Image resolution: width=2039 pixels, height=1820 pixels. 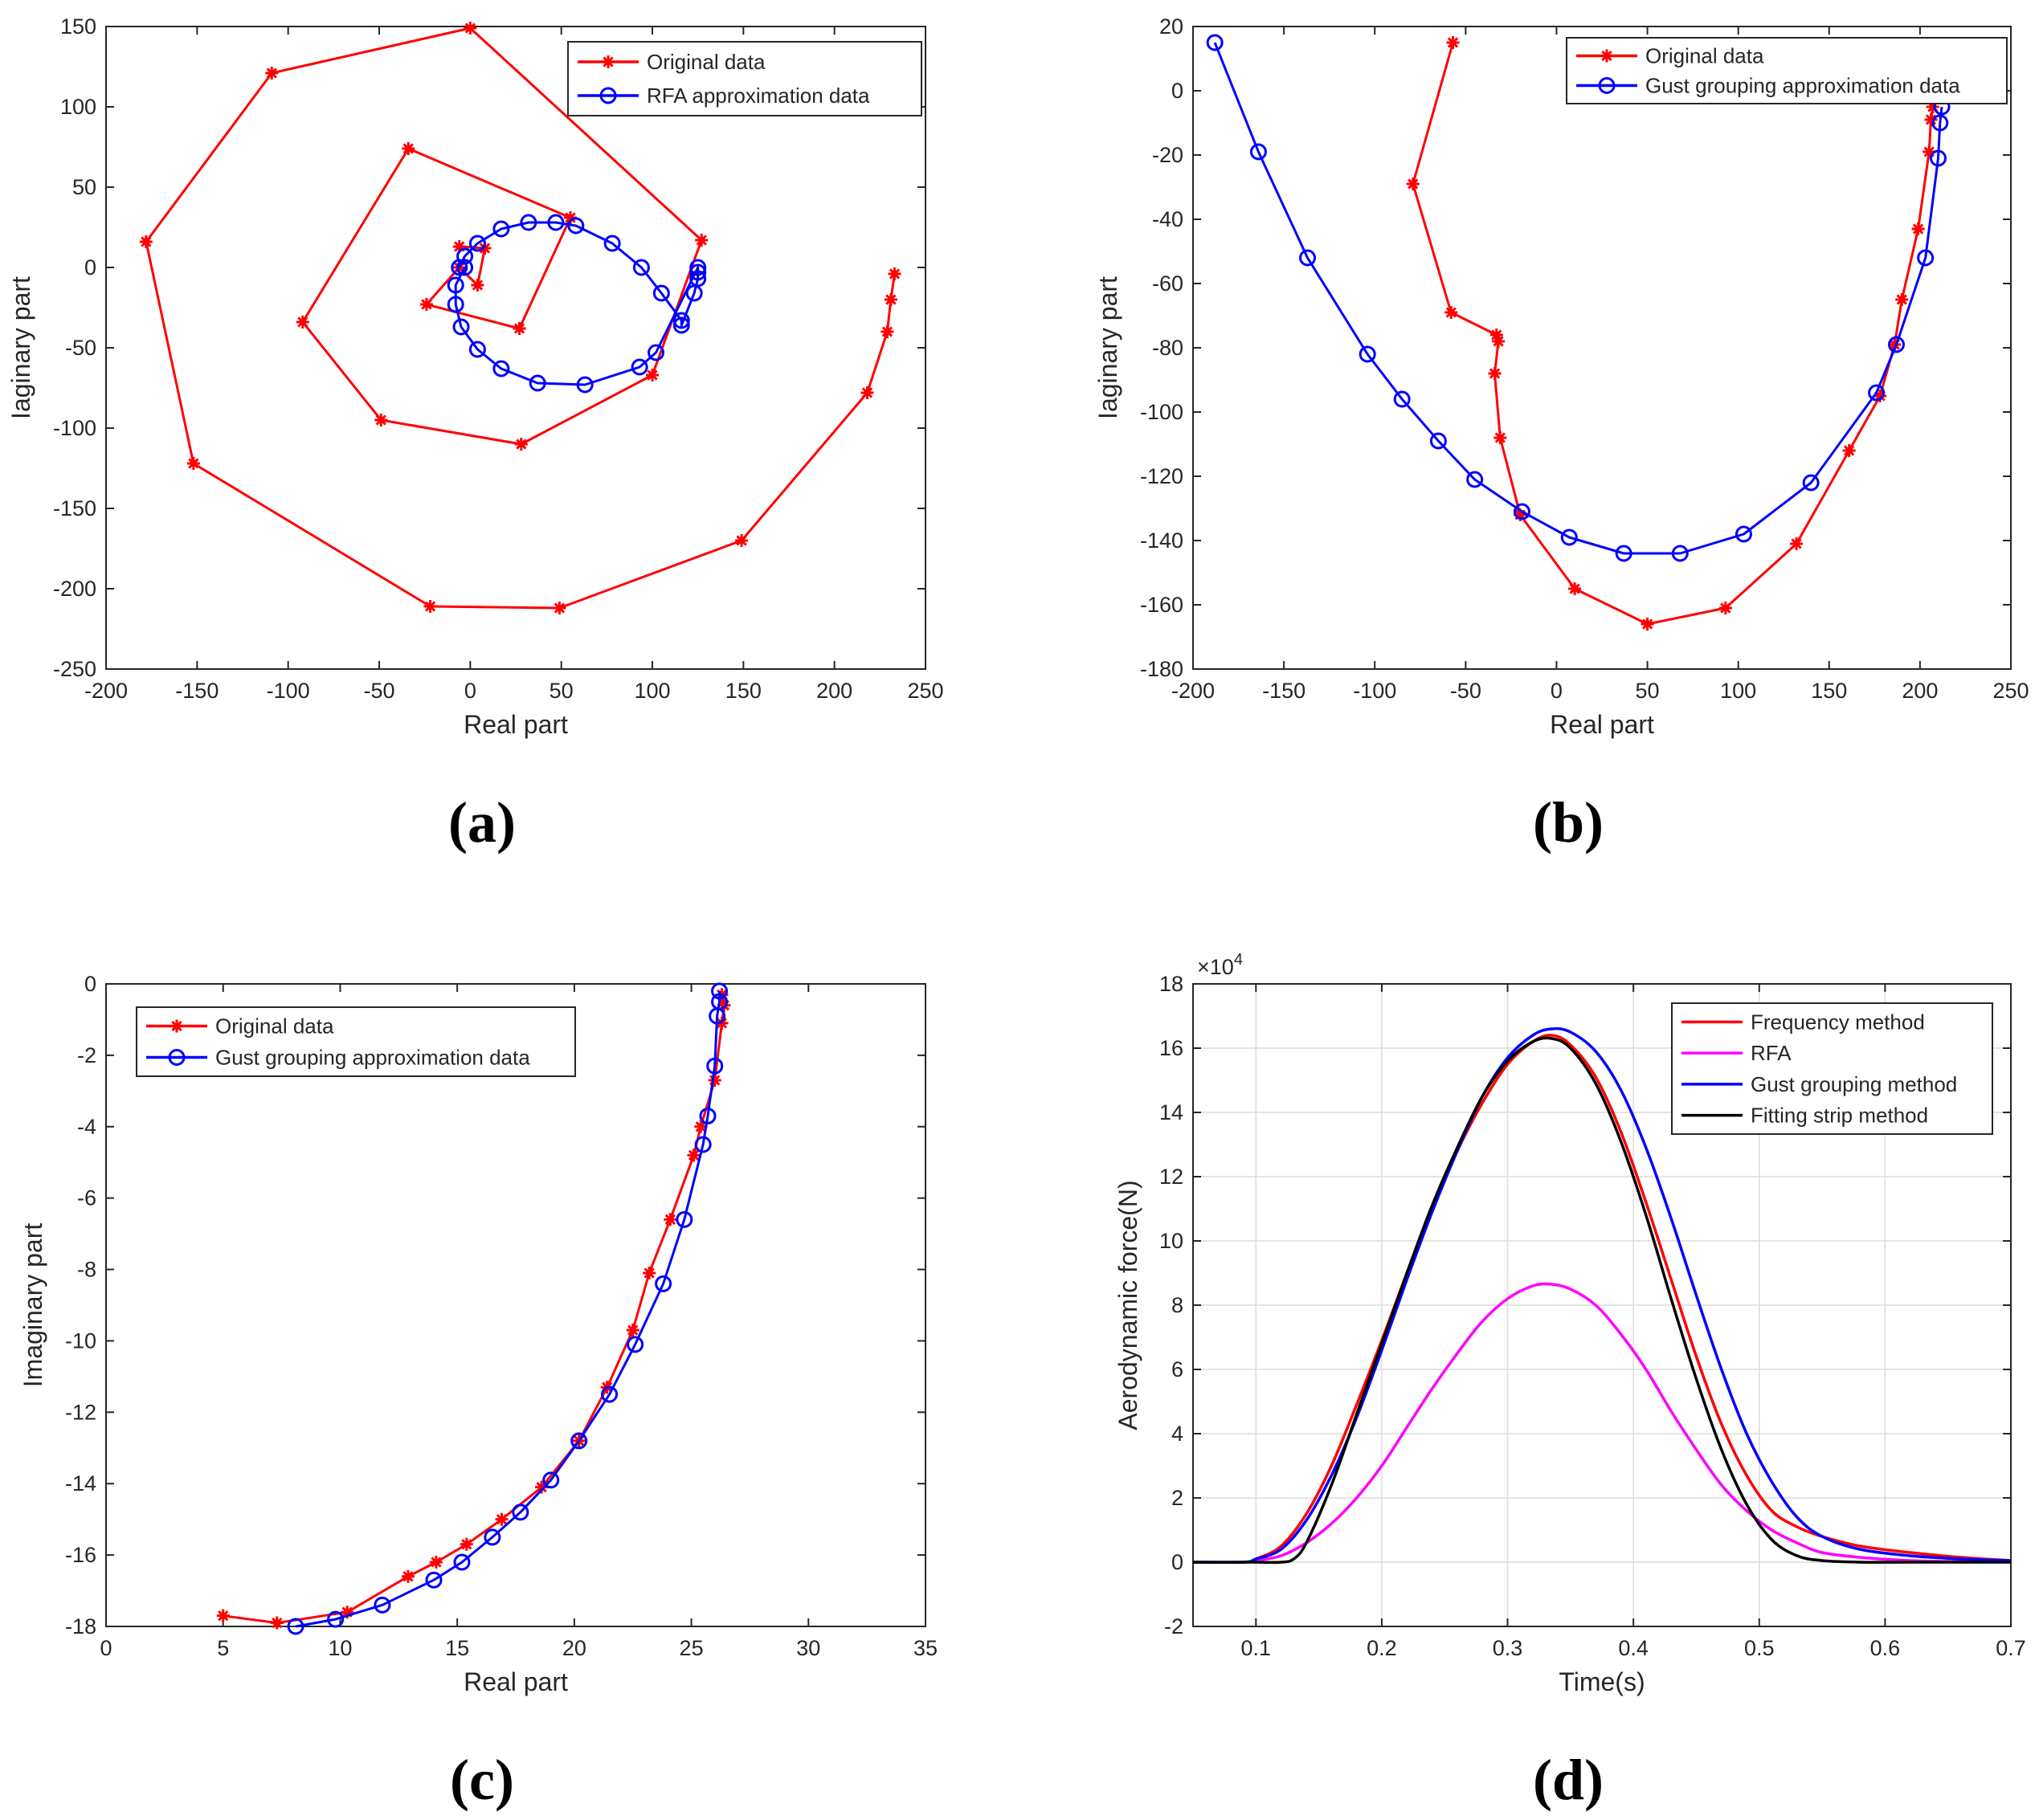 I want to click on x-tick-label: 100, so click(x=652, y=691).